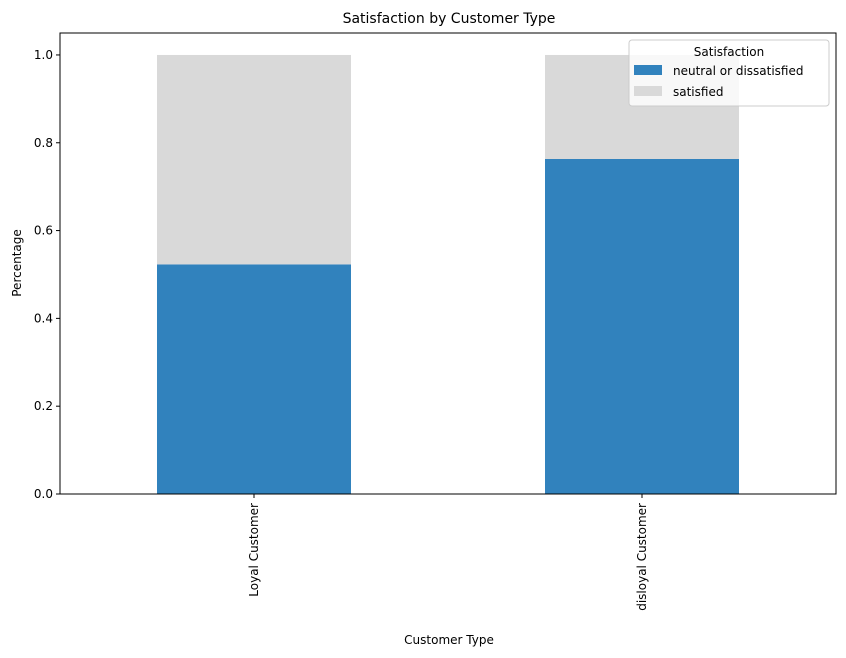 Image resolution: width=846 pixels, height=658 pixels. What do you see at coordinates (738, 71) in the screenshot?
I see `legend-label: neutral or dissatisfied` at bounding box center [738, 71].